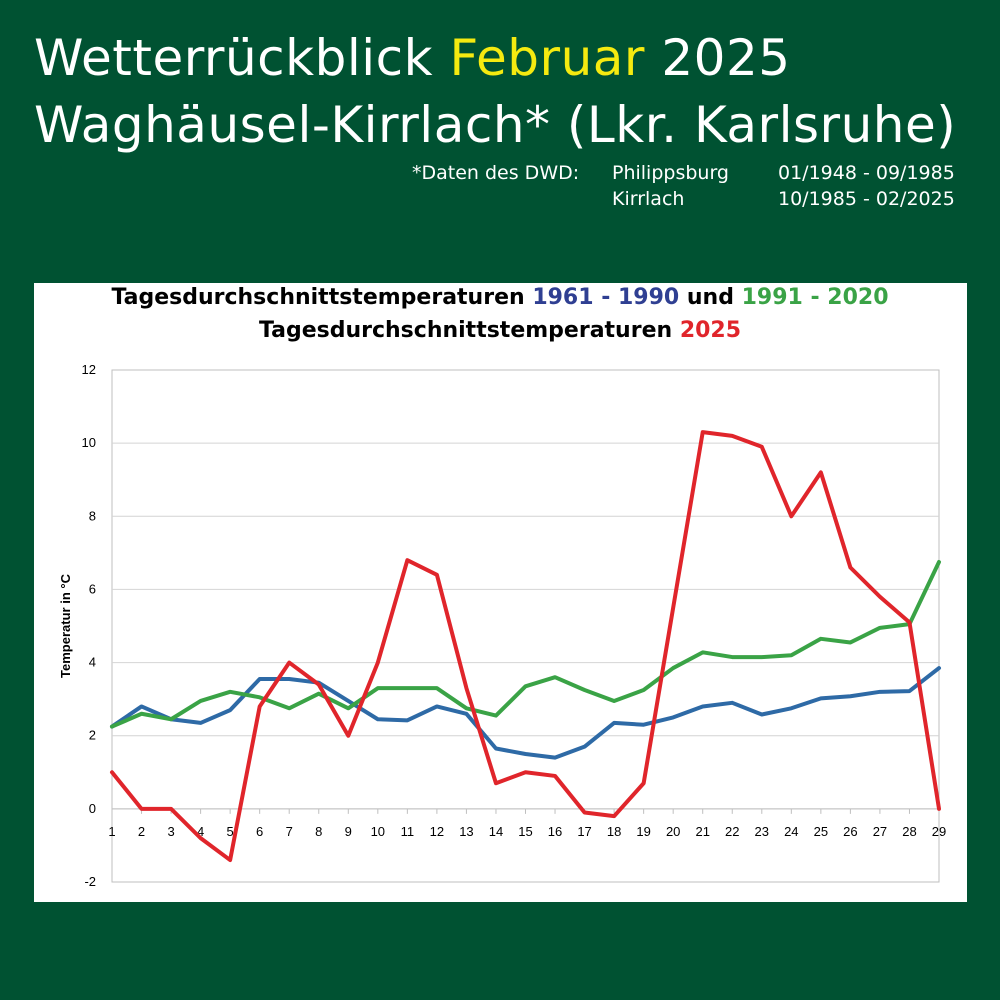 Image resolution: width=1000 pixels, height=1000 pixels. What do you see at coordinates (821, 831) in the screenshot?
I see `x-tick-label: 25` at bounding box center [821, 831].